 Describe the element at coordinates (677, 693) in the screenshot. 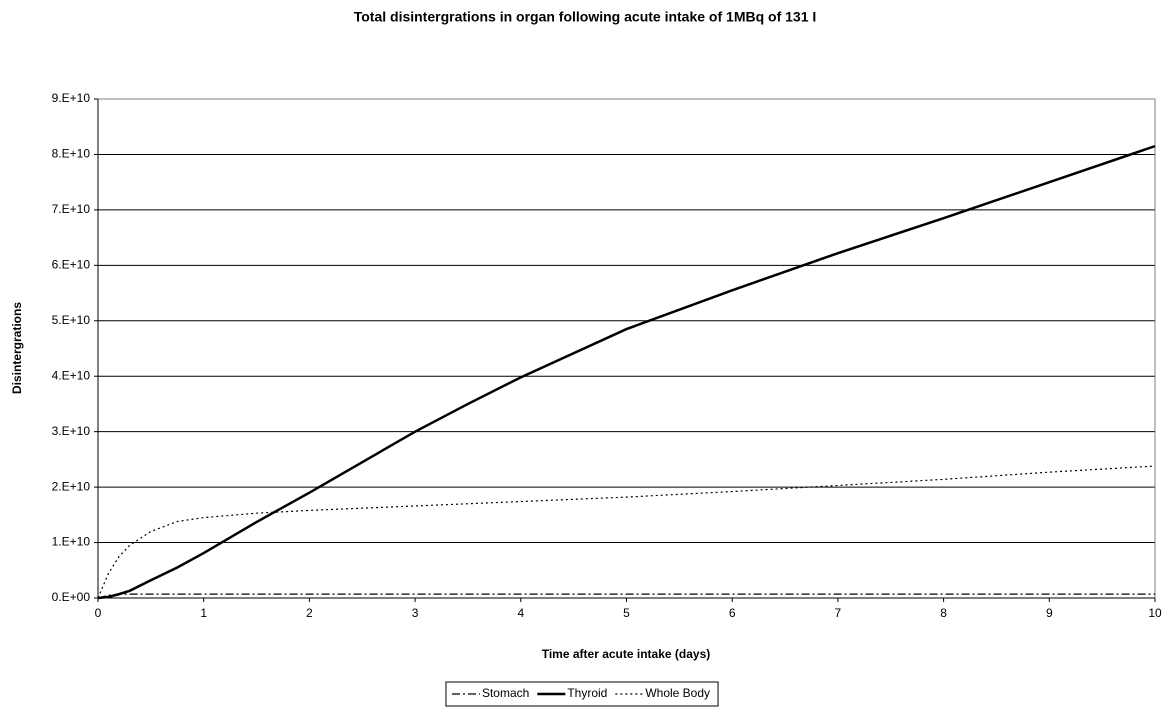

I see `legend-label: Whole Body` at that location.